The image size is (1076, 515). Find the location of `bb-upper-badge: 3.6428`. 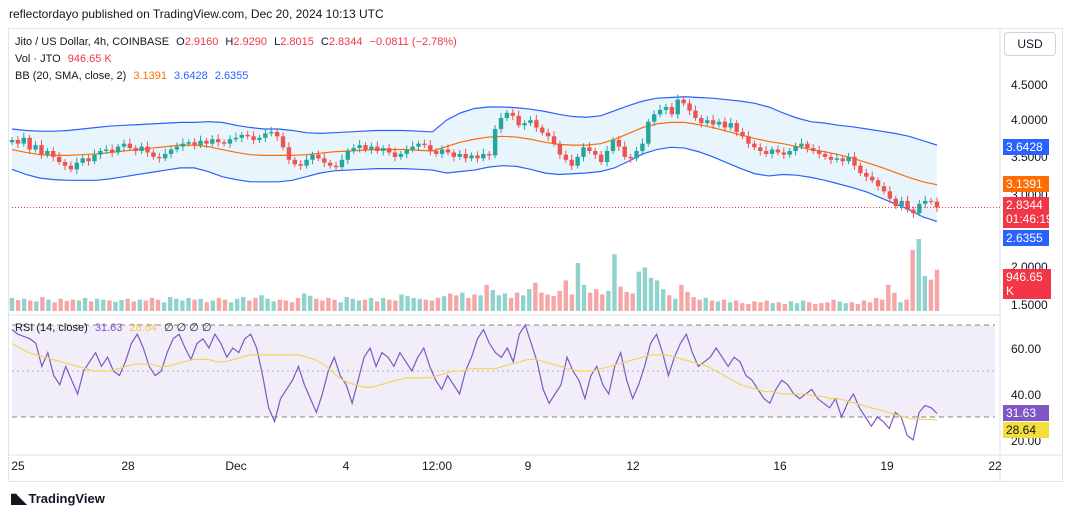

bb-upper-badge: 3.6428 is located at coordinates (1026, 147).